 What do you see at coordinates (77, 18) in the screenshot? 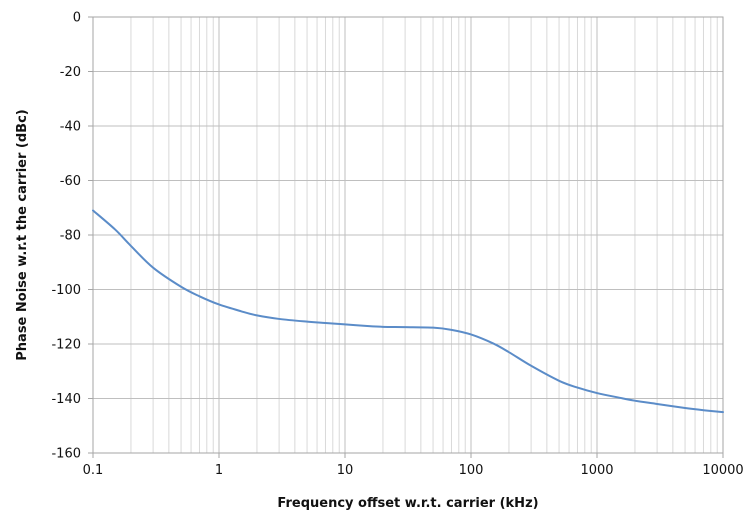
I see `y-tick-label: 0` at bounding box center [77, 18].